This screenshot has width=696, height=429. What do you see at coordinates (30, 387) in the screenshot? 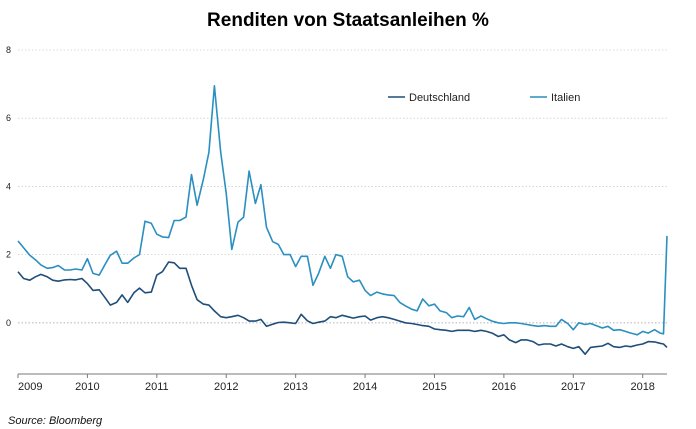
I see `x-tick-label: 2009` at bounding box center [30, 387].